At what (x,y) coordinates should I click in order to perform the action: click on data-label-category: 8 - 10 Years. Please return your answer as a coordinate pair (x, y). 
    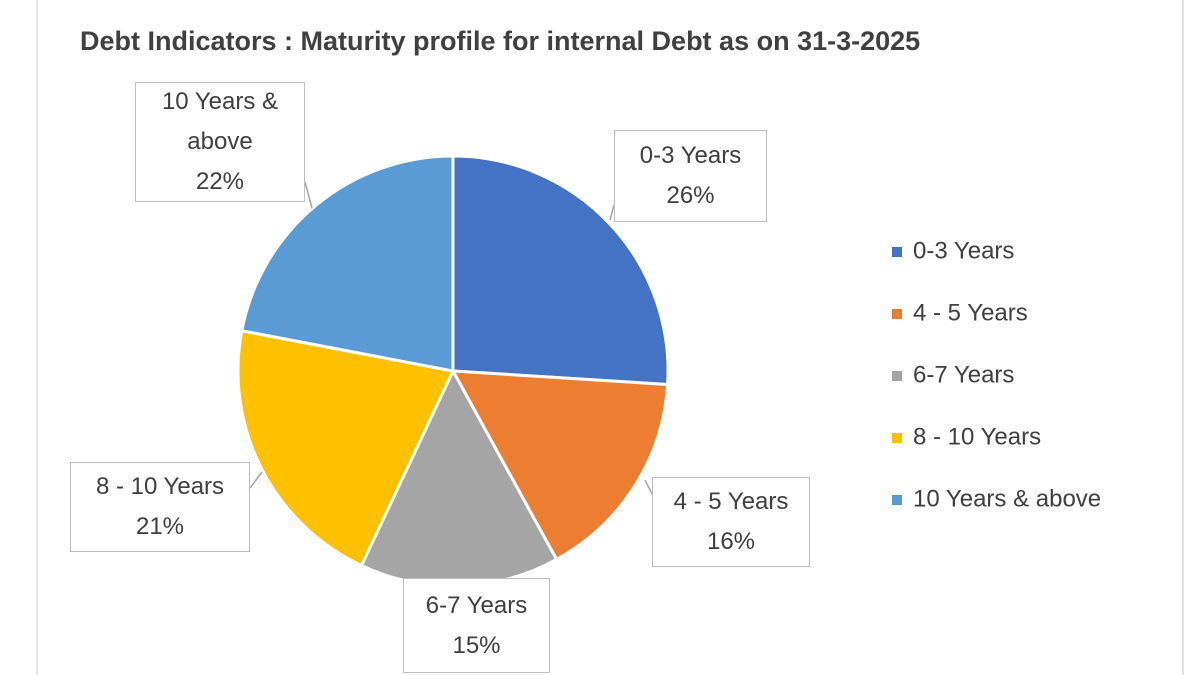
    Looking at the image, I should click on (160, 486).